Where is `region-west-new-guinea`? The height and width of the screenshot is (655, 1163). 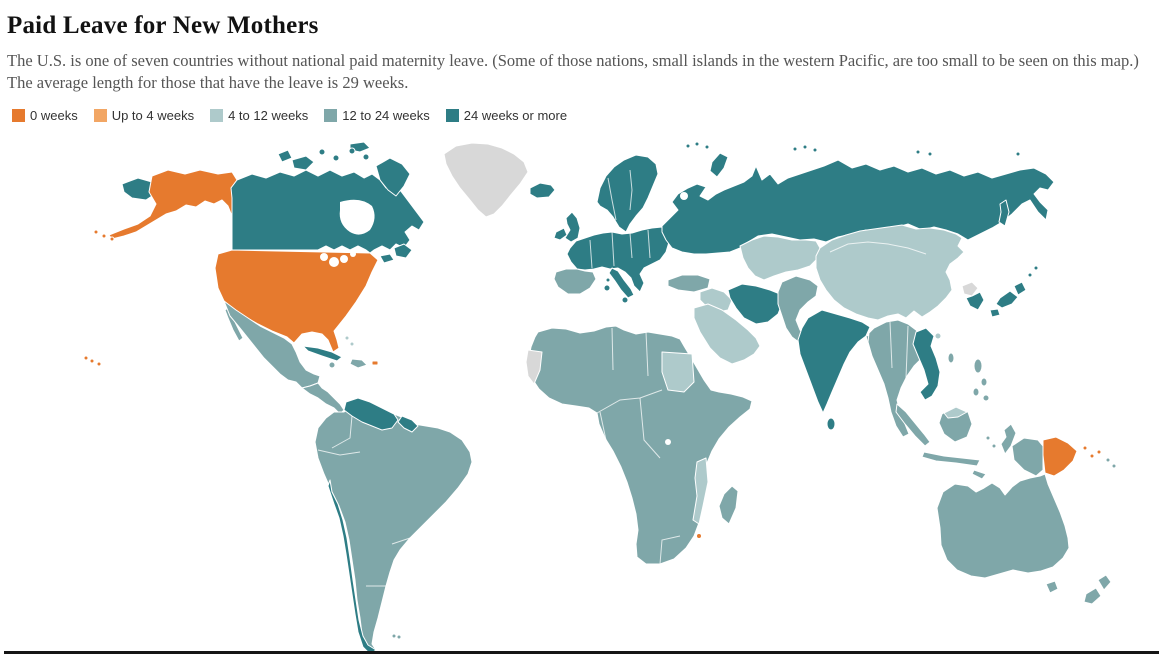 region-west-new-guinea is located at coordinates (1027, 457).